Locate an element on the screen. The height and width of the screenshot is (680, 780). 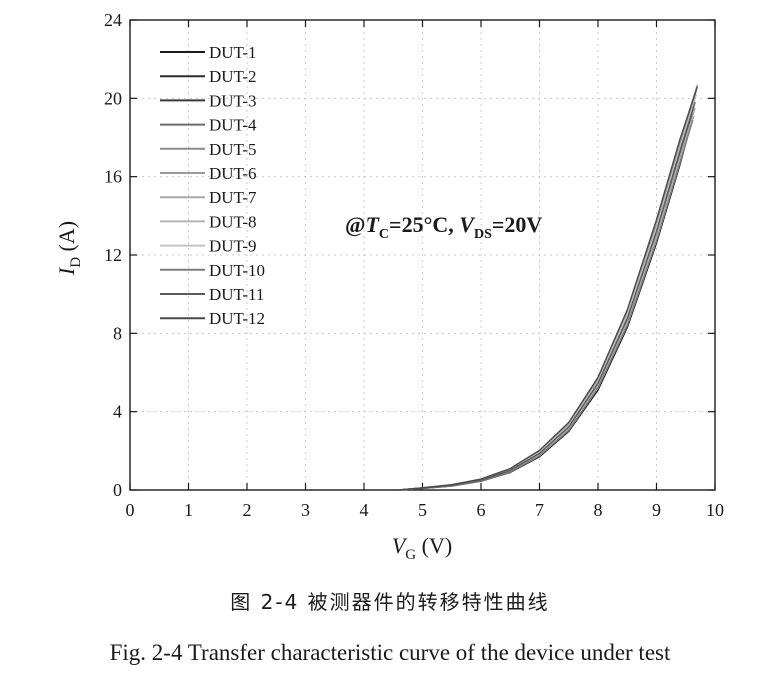
y-tick-label: 12 is located at coordinates (113, 255).